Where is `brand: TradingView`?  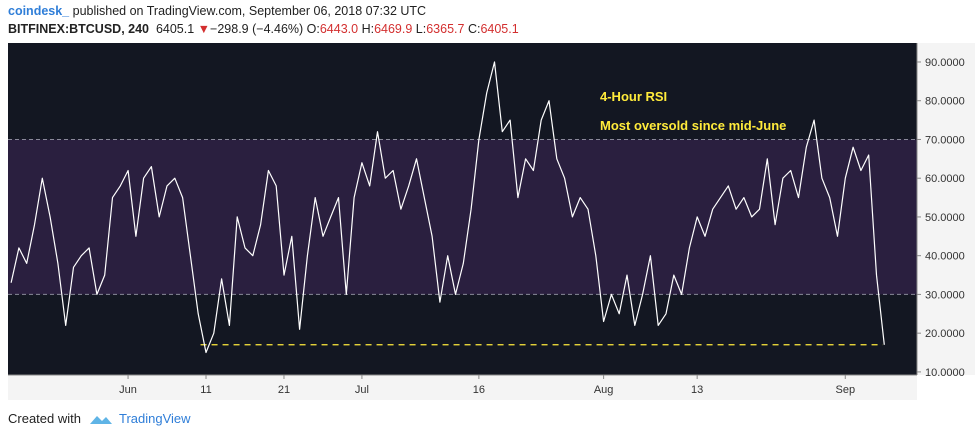 brand: TradingView is located at coordinates (154, 418).